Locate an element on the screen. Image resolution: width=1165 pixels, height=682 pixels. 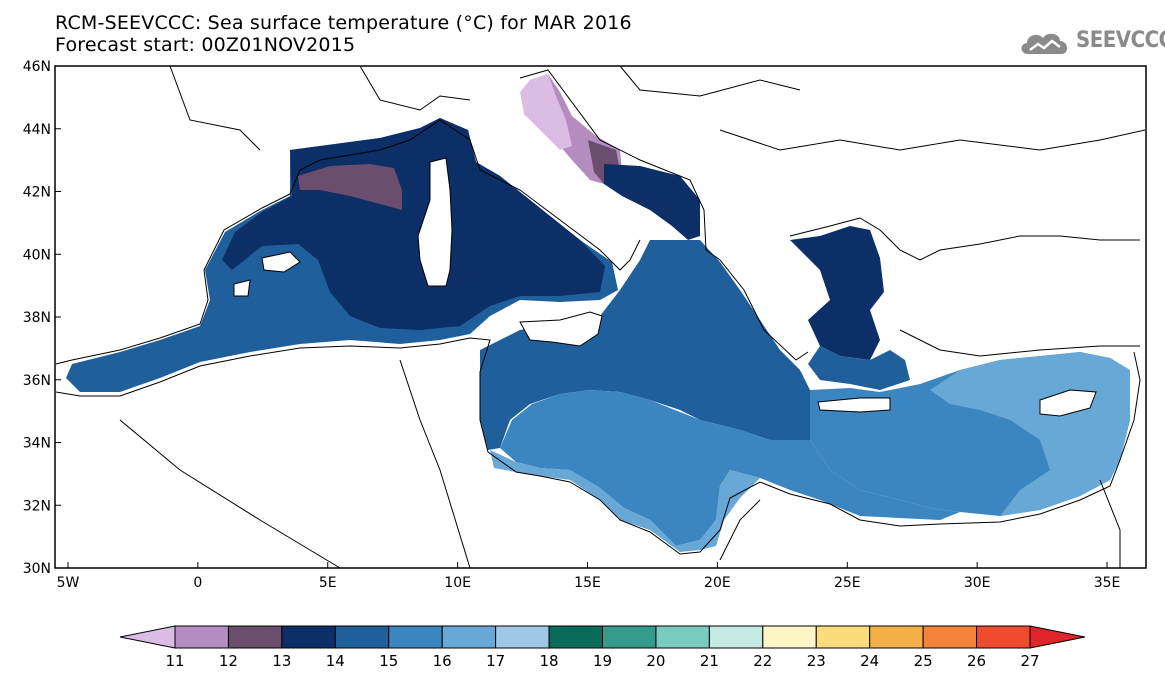
lat-tick-label: 38N is located at coordinates (37, 318).